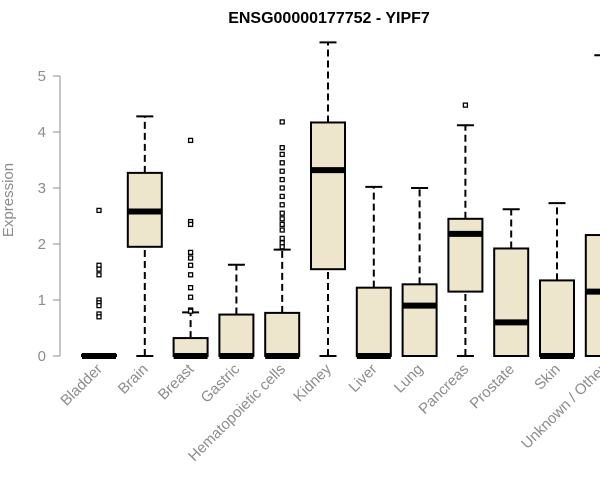 The image size is (600, 500). Describe the element at coordinates (8, 200) in the screenshot. I see `y-axis-label: Expression` at that location.